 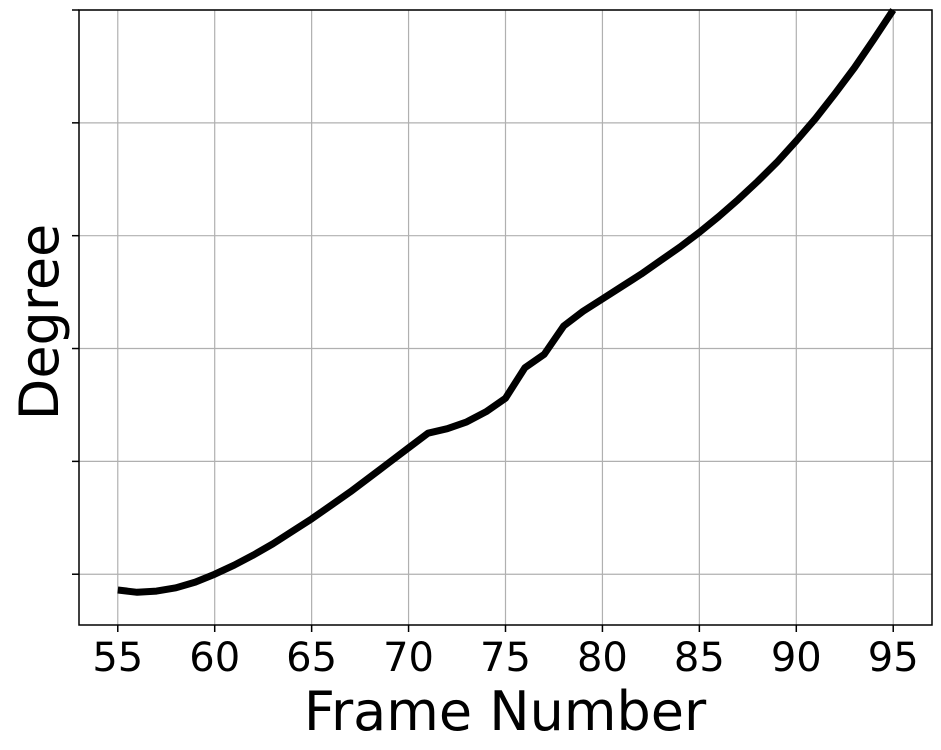 I want to click on x-tick-label: 60, so click(x=214, y=658).